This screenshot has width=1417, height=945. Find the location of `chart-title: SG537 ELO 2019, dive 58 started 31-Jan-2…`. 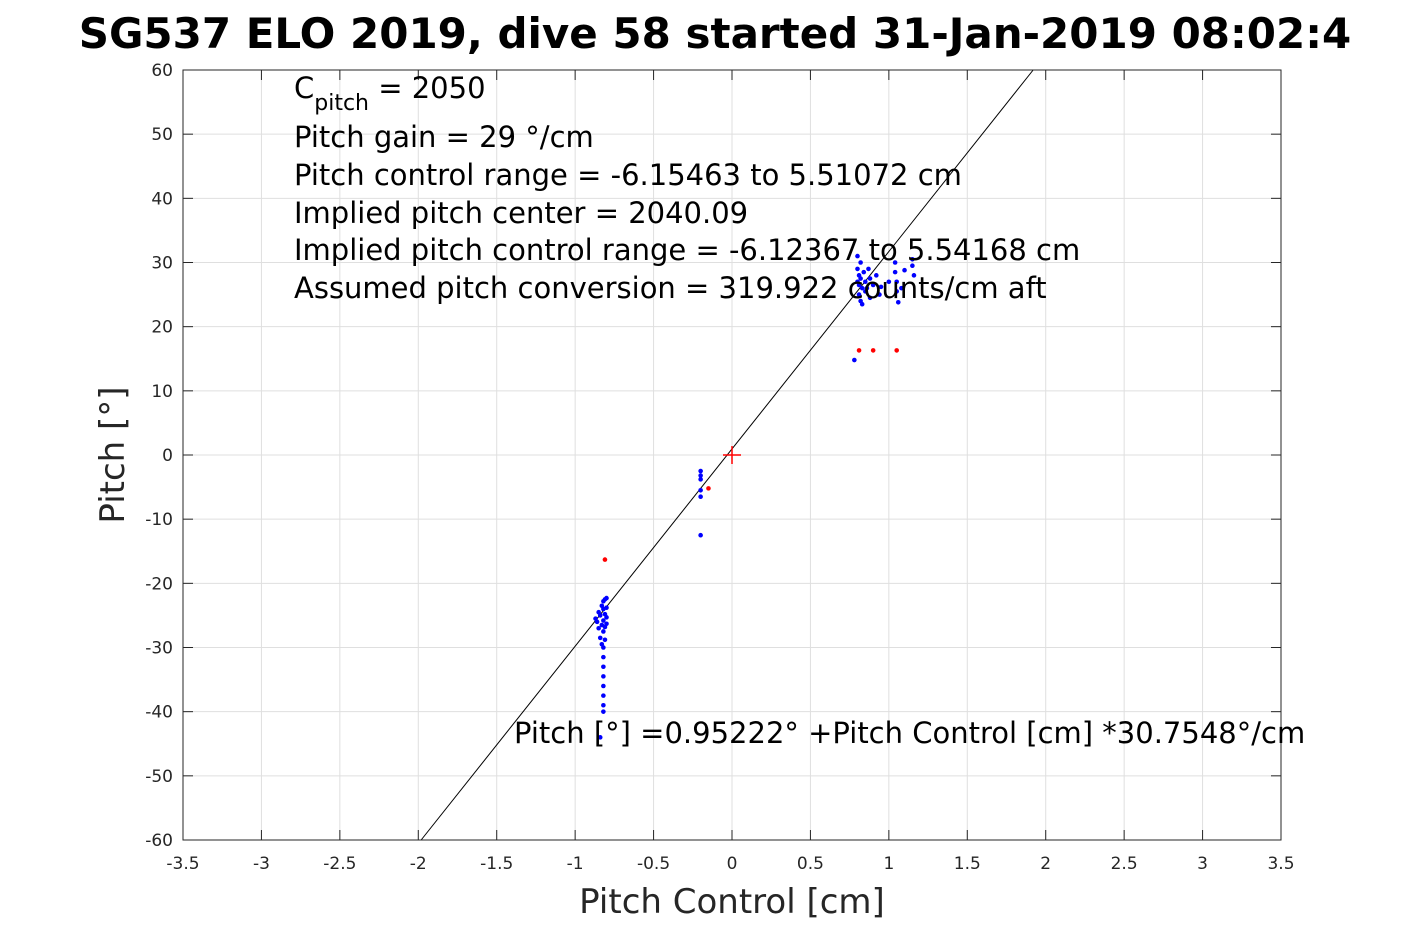

chart-title: SG537 ELO 2019, dive 58 started 31-Jan-2… is located at coordinates (715, 33).